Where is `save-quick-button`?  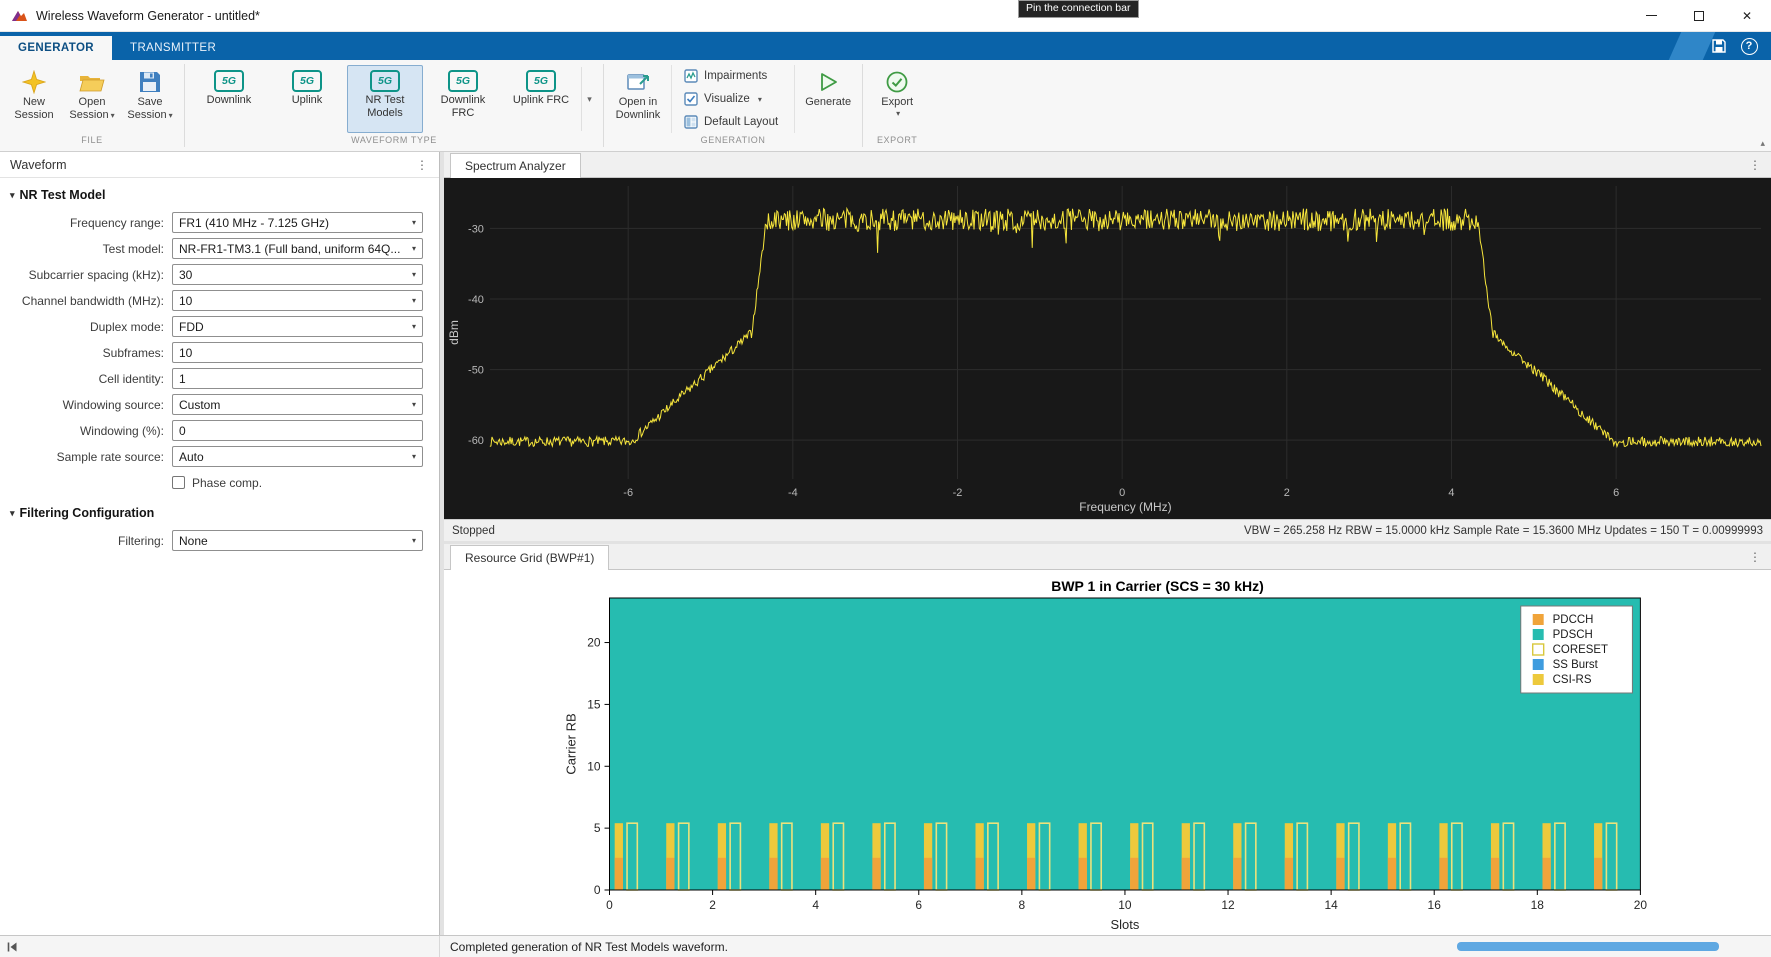 save-quick-button is located at coordinates (1719, 46).